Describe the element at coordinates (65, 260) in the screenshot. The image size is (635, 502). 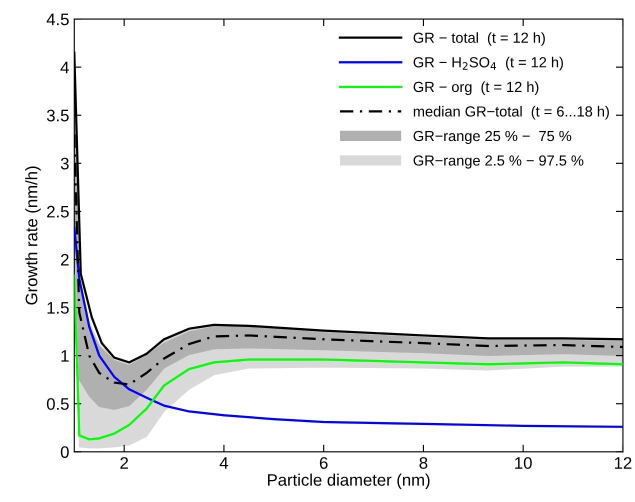
I see `y-tick-label: 2` at that location.